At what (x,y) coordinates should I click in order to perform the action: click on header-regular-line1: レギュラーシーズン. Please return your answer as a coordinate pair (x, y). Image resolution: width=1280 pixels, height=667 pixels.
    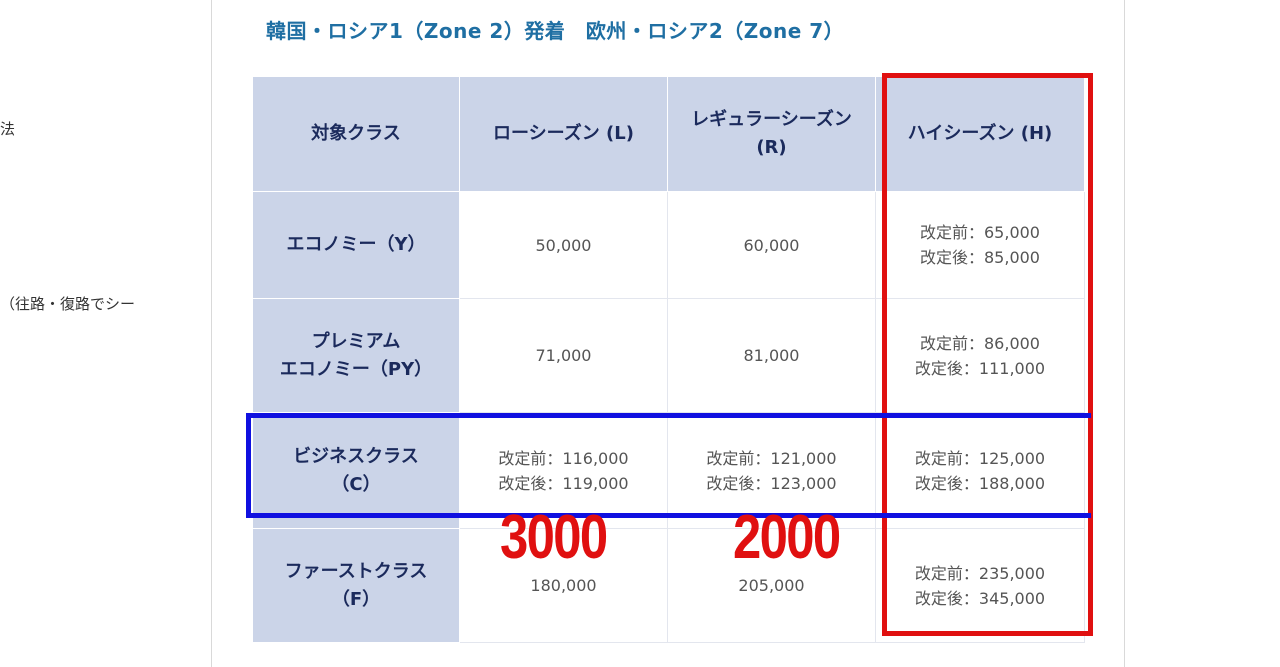
    Looking at the image, I should click on (771, 119).